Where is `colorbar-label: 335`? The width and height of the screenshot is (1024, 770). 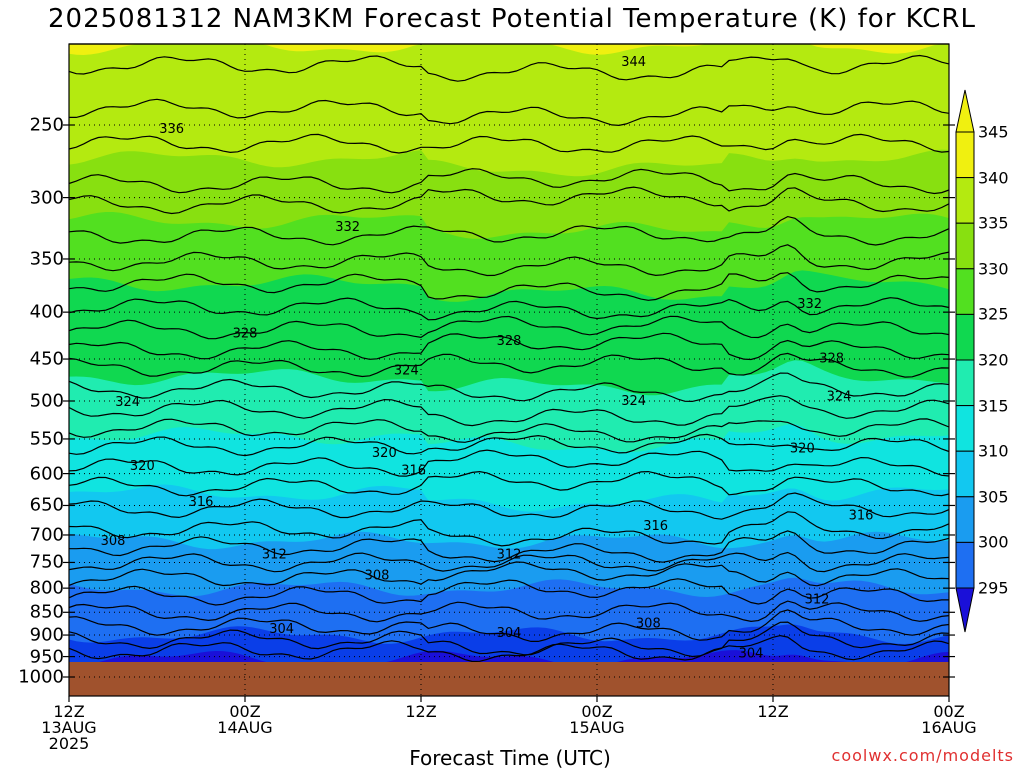 colorbar-label: 335 is located at coordinates (993, 223).